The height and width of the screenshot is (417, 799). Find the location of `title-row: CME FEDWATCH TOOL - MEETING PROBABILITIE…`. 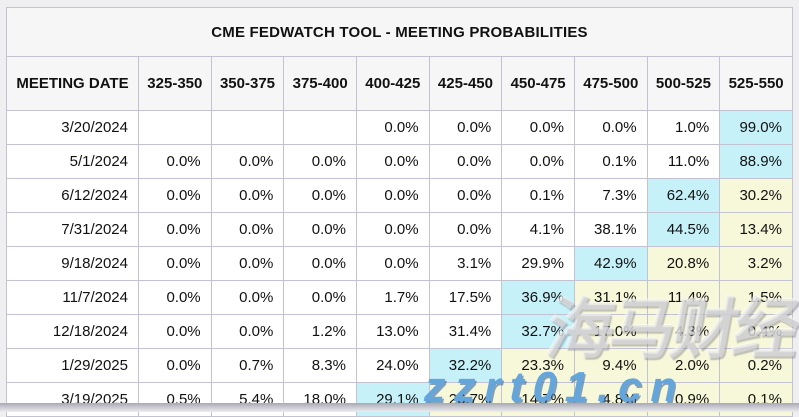

title-row: CME FEDWATCH TOOL - MEETING PROBABILITIE… is located at coordinates (399, 32).